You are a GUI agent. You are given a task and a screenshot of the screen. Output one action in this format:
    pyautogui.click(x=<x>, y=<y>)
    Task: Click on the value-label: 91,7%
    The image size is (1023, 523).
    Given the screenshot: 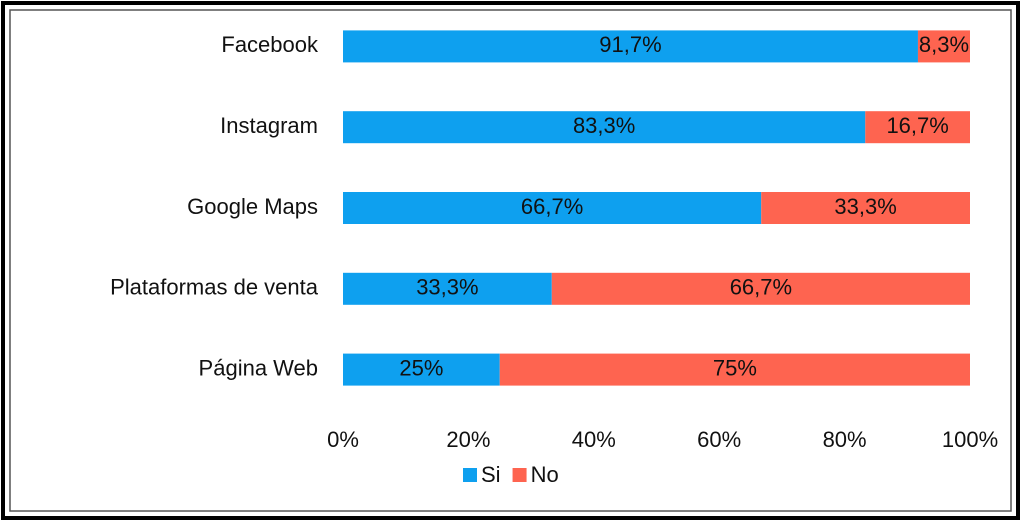 What is the action you would take?
    pyautogui.click(x=630, y=44)
    